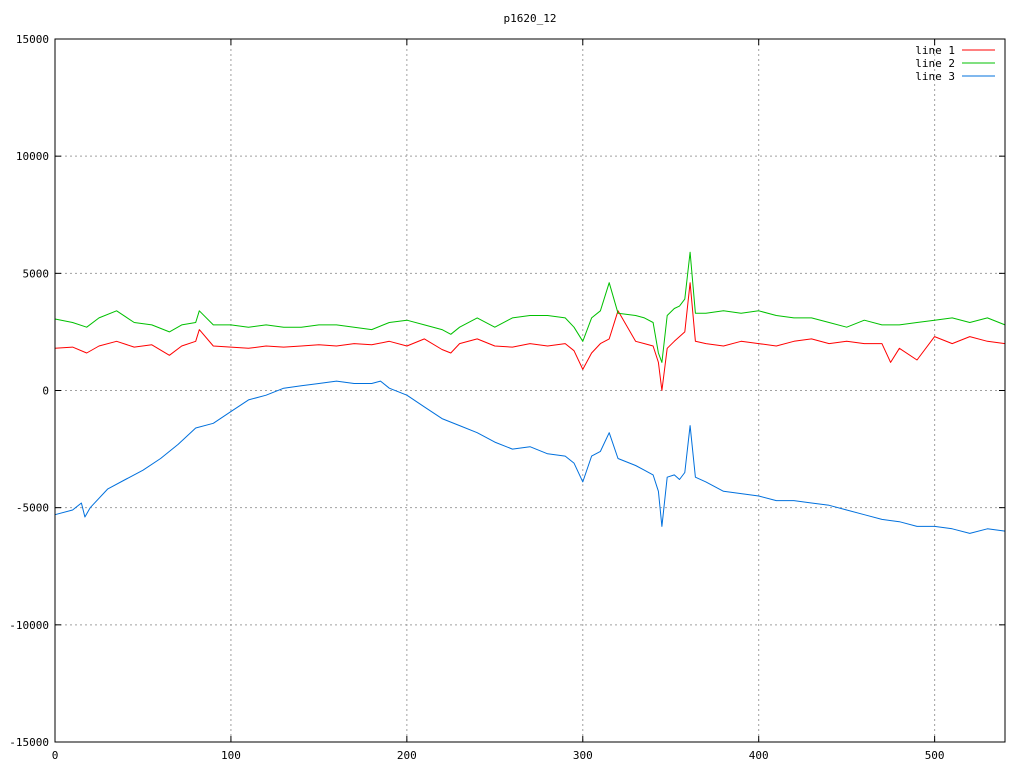 The width and height of the screenshot is (1024, 768). What do you see at coordinates (32, 156) in the screenshot?
I see `y-tick-label: 10000` at bounding box center [32, 156].